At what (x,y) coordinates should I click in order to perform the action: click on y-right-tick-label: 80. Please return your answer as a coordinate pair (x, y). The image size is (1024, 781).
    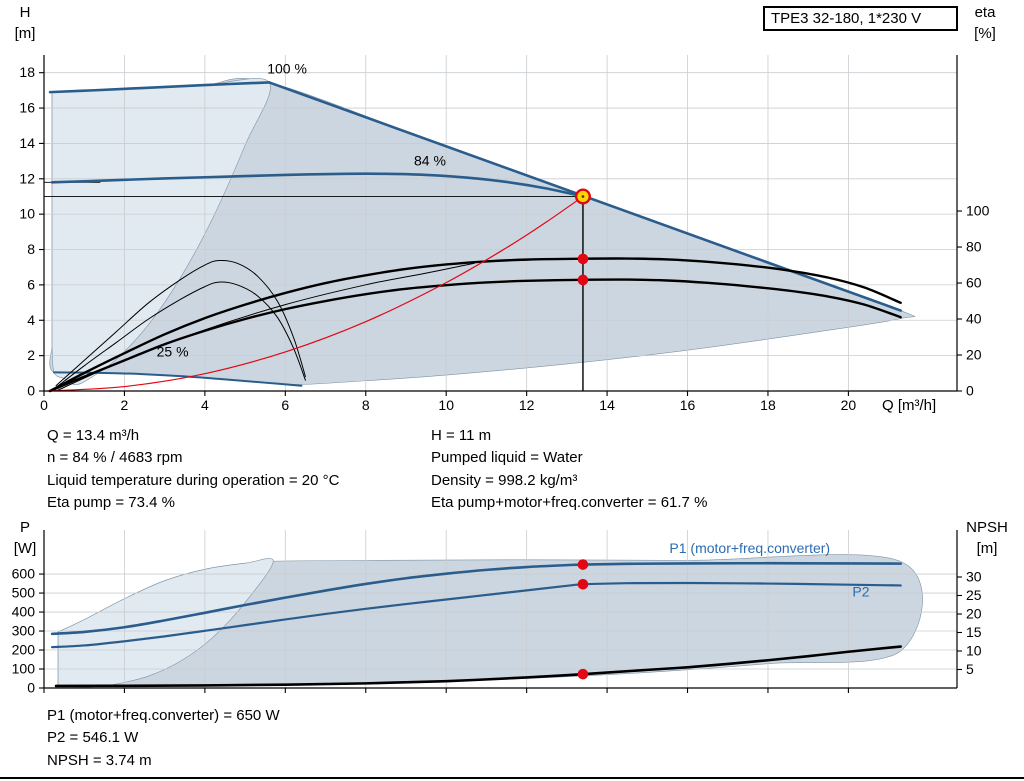
    Looking at the image, I should click on (974, 247).